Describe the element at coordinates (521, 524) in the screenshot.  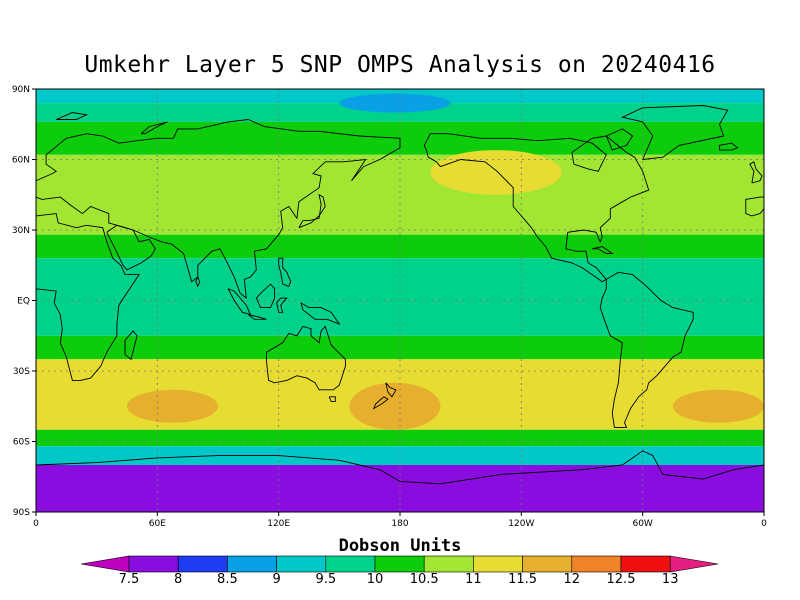
I see `lon-label: 120W` at that location.